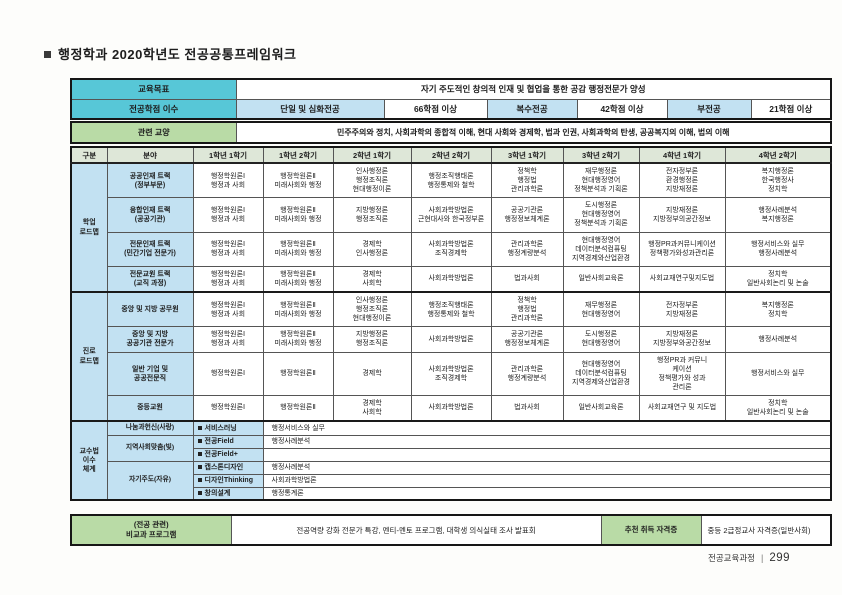 The width and height of the screenshot is (842, 595). Describe the element at coordinates (150, 309) in the screenshot. I see `field-cell: 중앙 및 지방 공무원` at that location.